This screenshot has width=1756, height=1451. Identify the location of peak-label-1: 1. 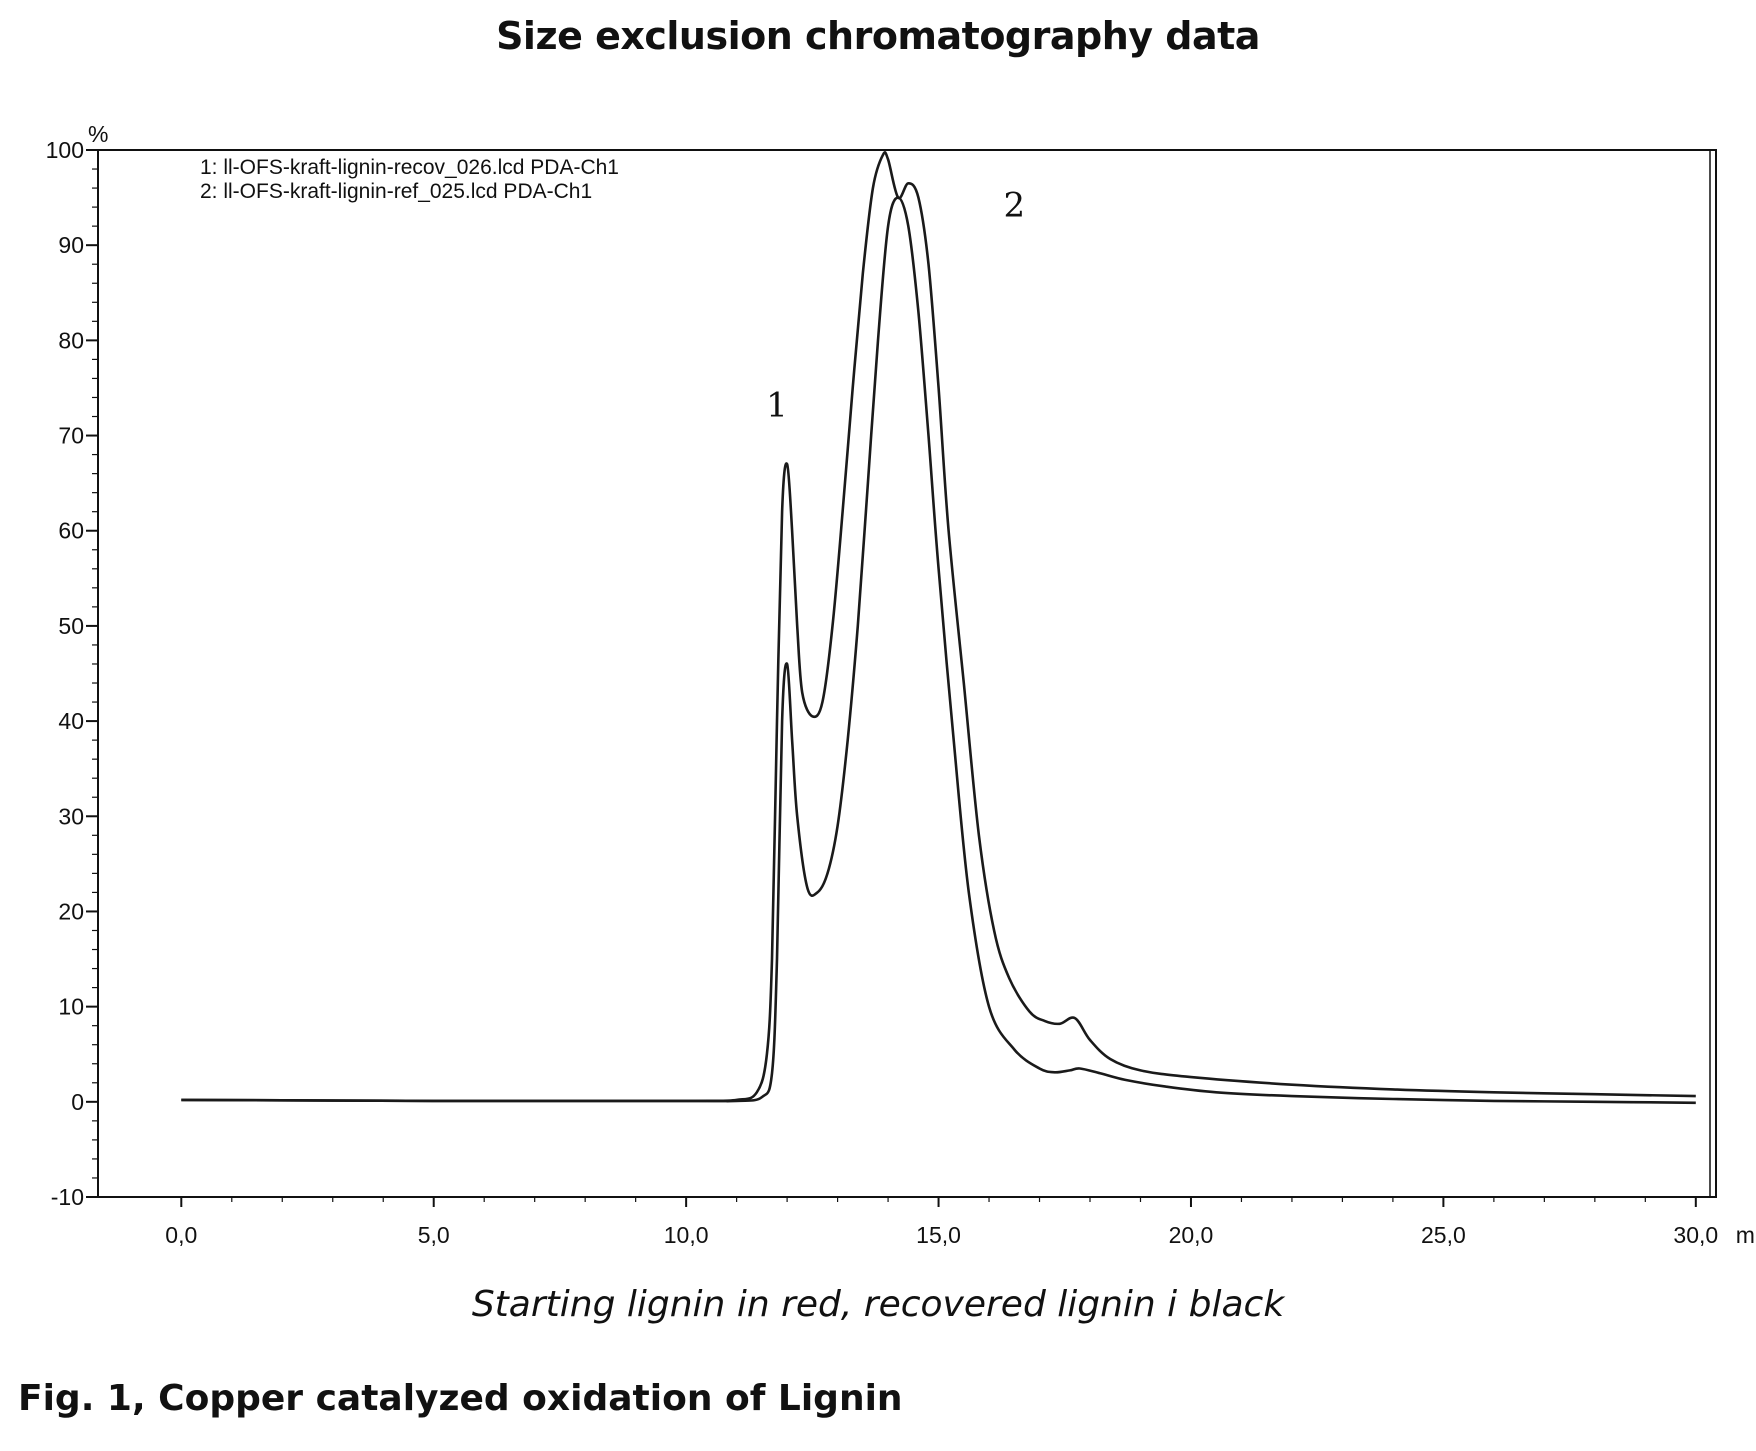
(777, 406).